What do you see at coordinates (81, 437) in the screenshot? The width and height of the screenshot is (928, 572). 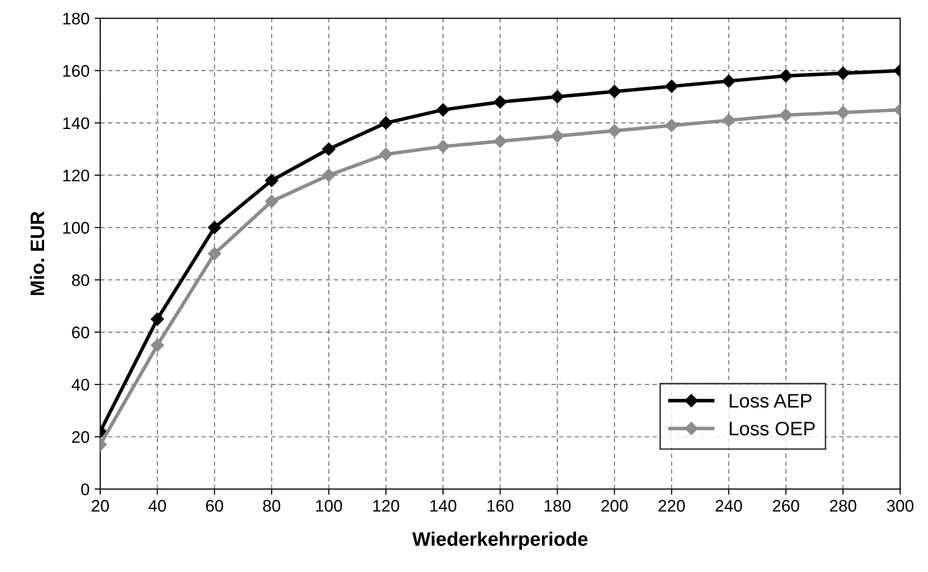 I see `y-tick-label: 20` at bounding box center [81, 437].